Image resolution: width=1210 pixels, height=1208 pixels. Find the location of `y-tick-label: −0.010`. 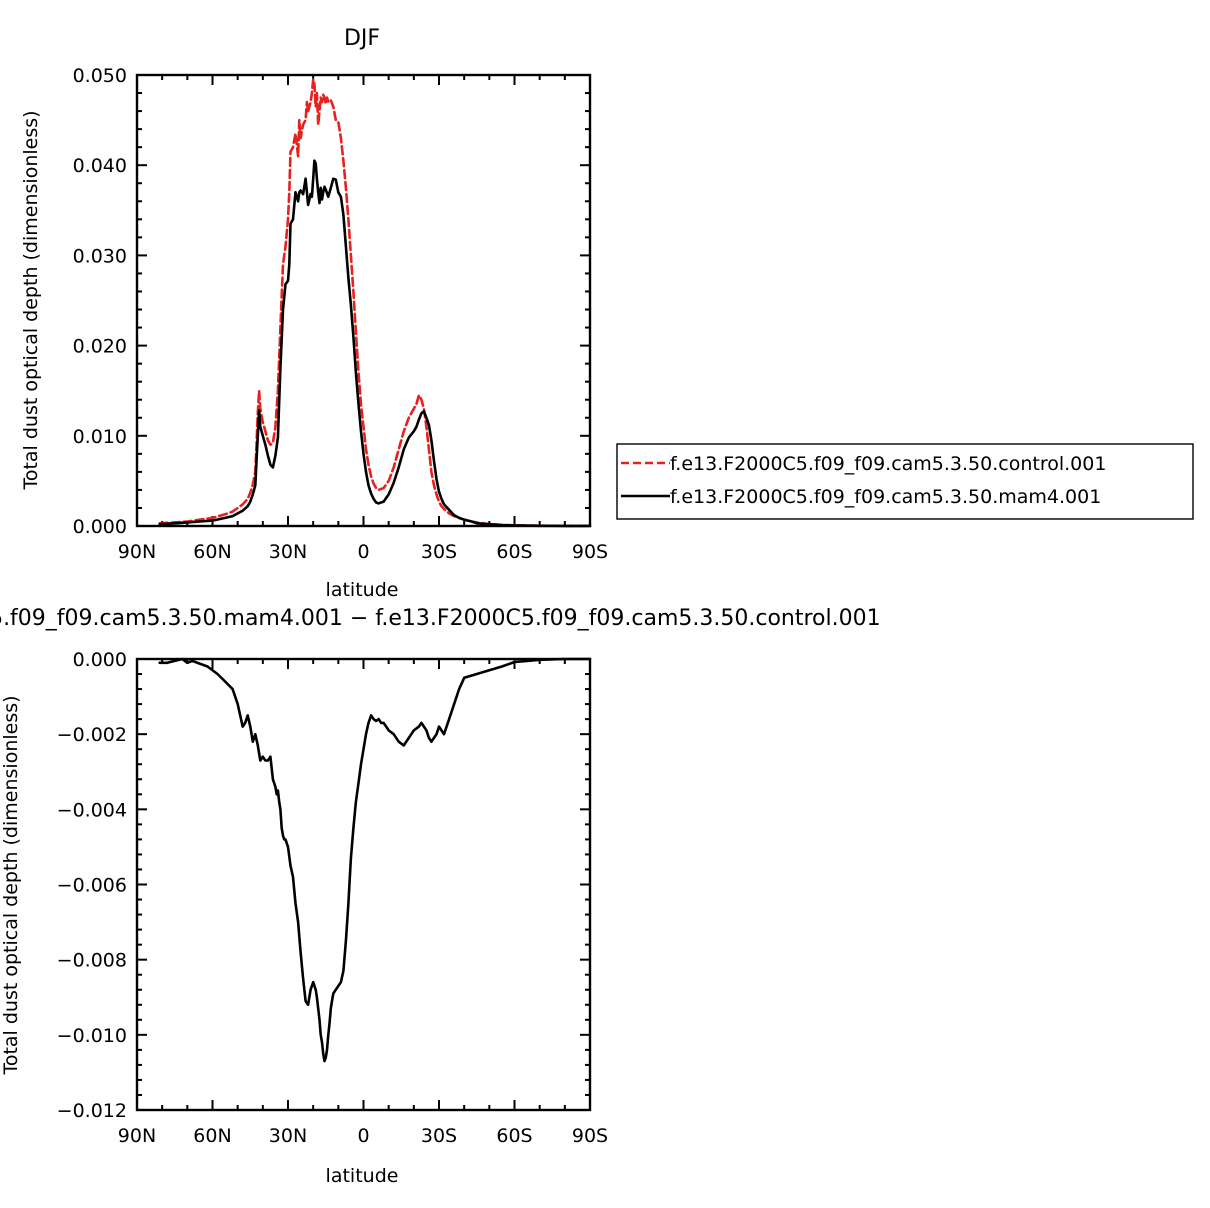

y-tick-label: −0.010 is located at coordinates (92, 1036).